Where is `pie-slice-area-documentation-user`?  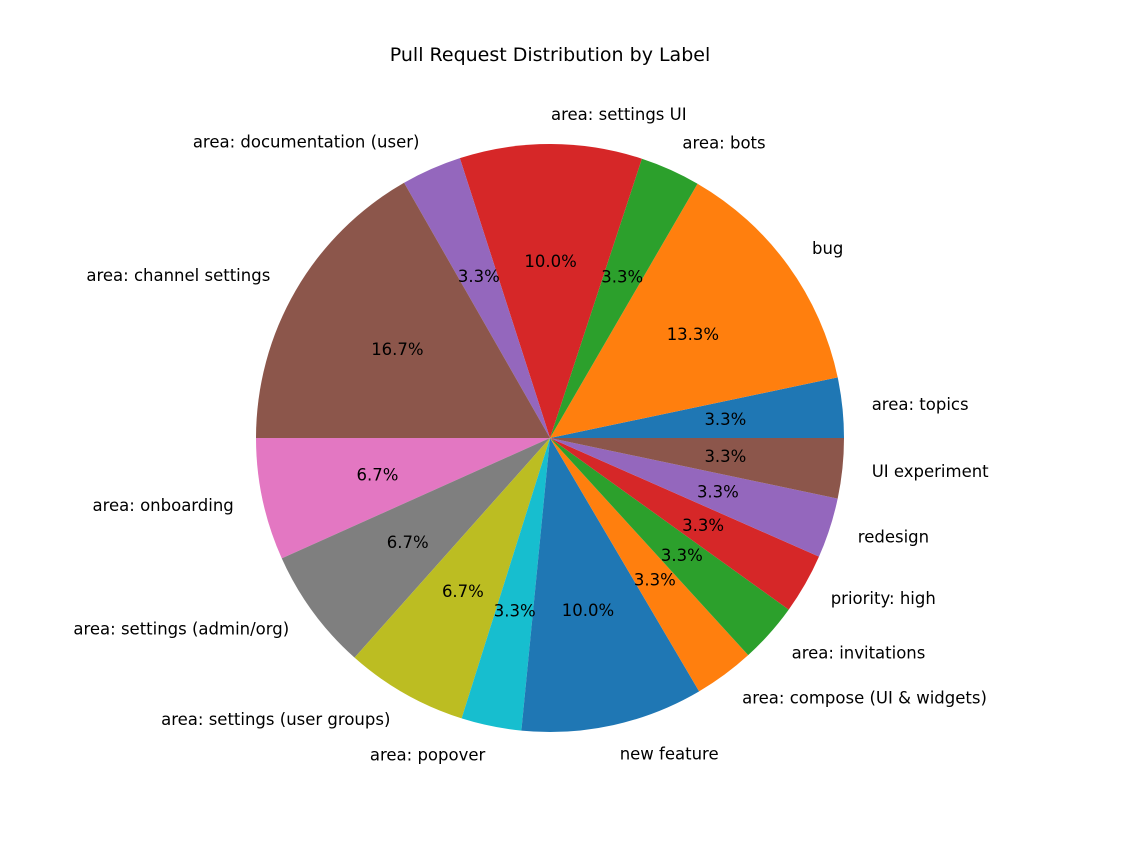
pie-slice-area-documentation-user is located at coordinates (477, 298).